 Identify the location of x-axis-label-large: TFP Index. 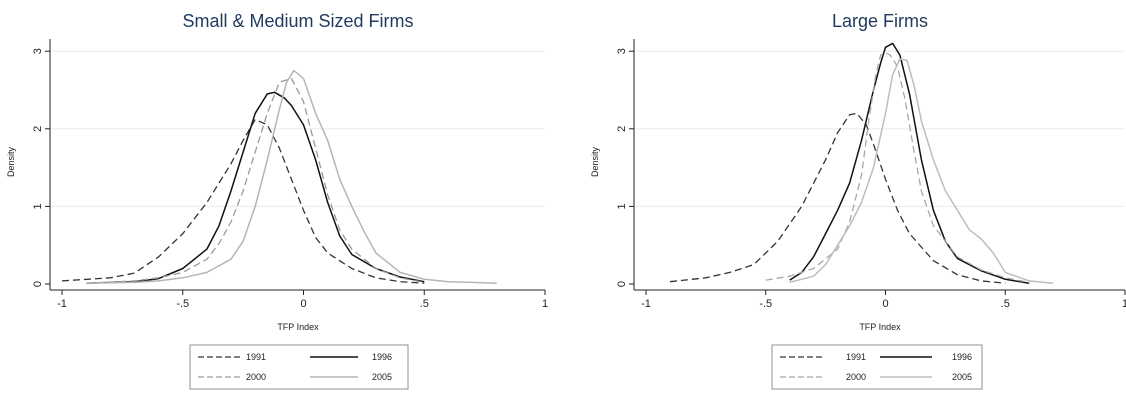
(880, 327).